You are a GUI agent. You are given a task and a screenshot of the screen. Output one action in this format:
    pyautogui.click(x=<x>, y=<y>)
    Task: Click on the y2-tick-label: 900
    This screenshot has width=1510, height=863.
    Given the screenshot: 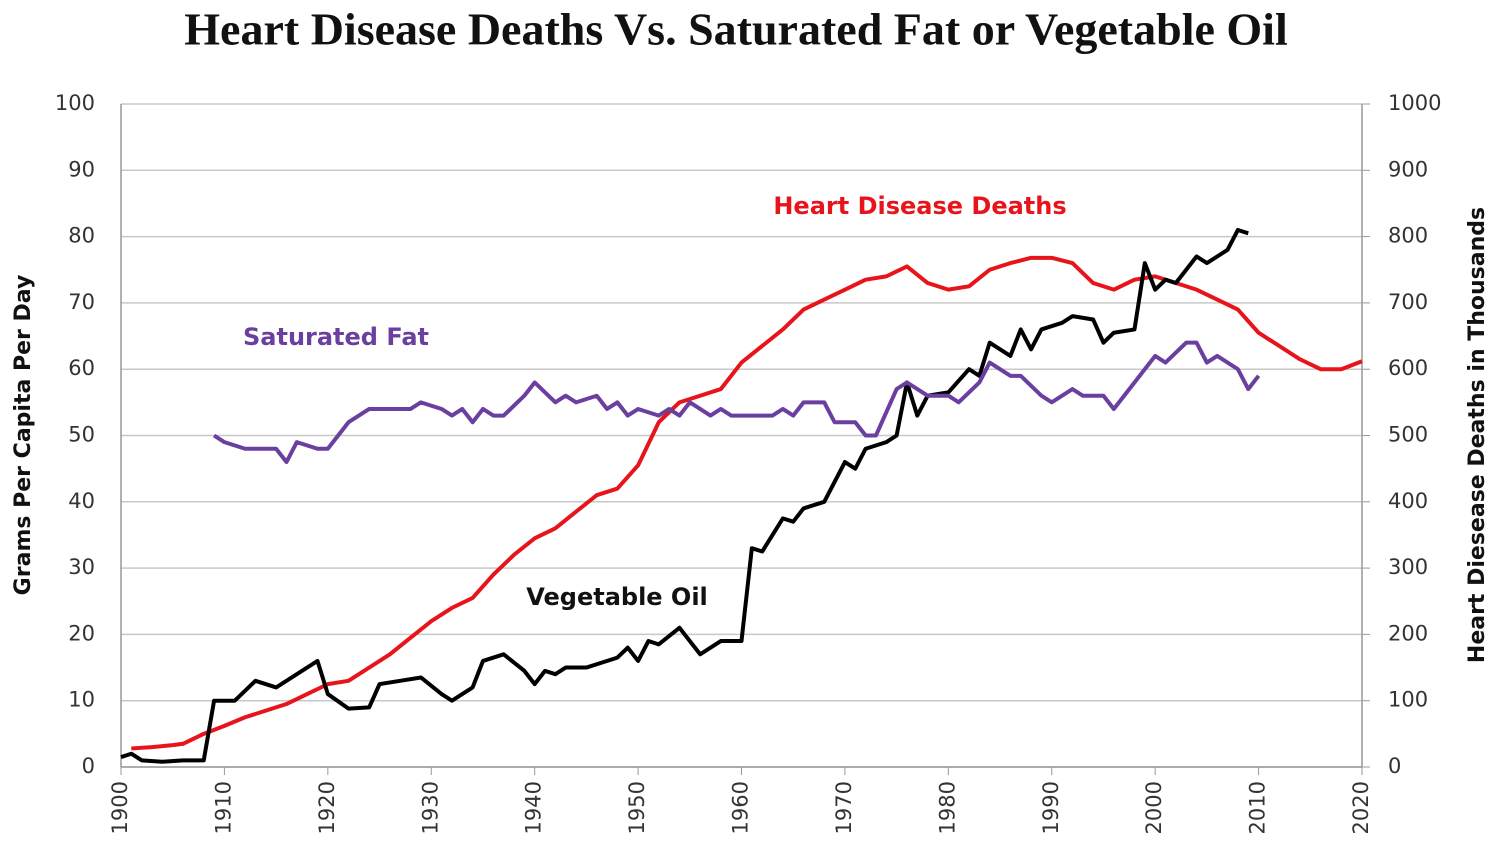 What is the action you would take?
    pyautogui.click(x=1408, y=169)
    